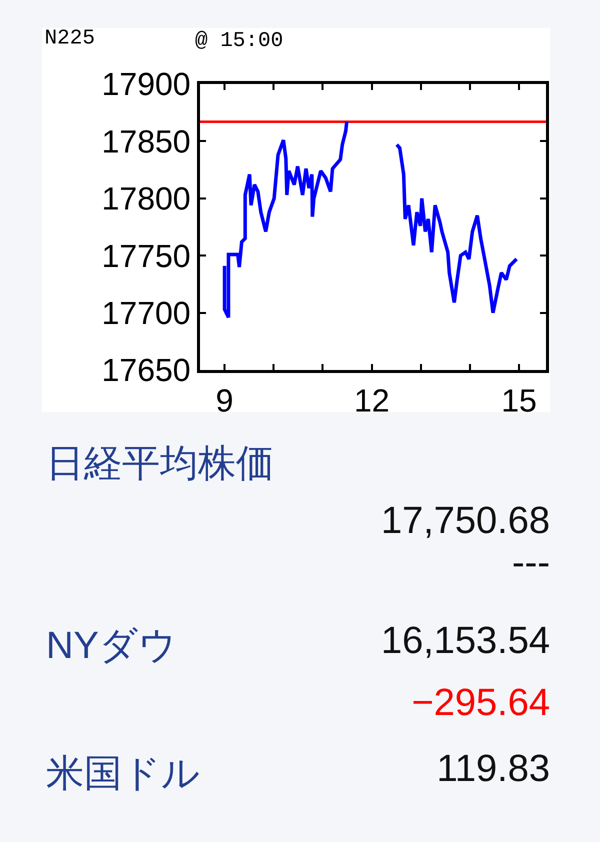 The width and height of the screenshot is (600, 842). What do you see at coordinates (465, 641) in the screenshot?
I see `text: 16,153.54` at bounding box center [465, 641].